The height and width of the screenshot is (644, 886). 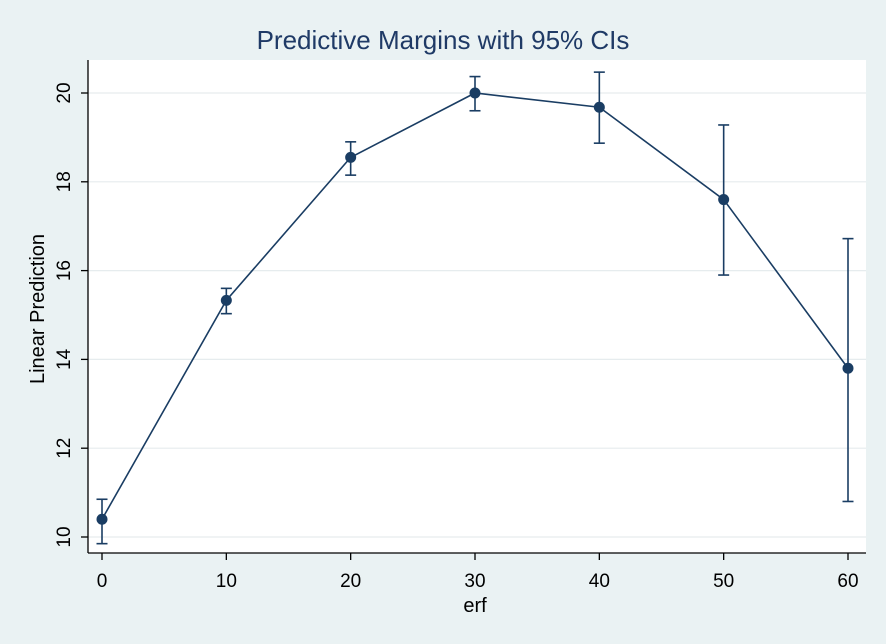 What do you see at coordinates (847, 581) in the screenshot?
I see `x-tick-label-60: 60` at bounding box center [847, 581].